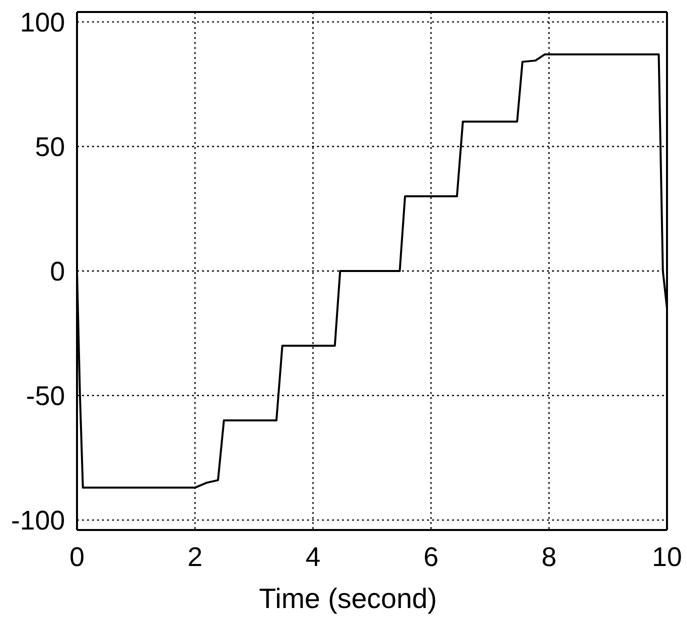 This screenshot has height=617, width=687. What do you see at coordinates (57, 271) in the screenshot?
I see `y-tick-label: 0` at bounding box center [57, 271].